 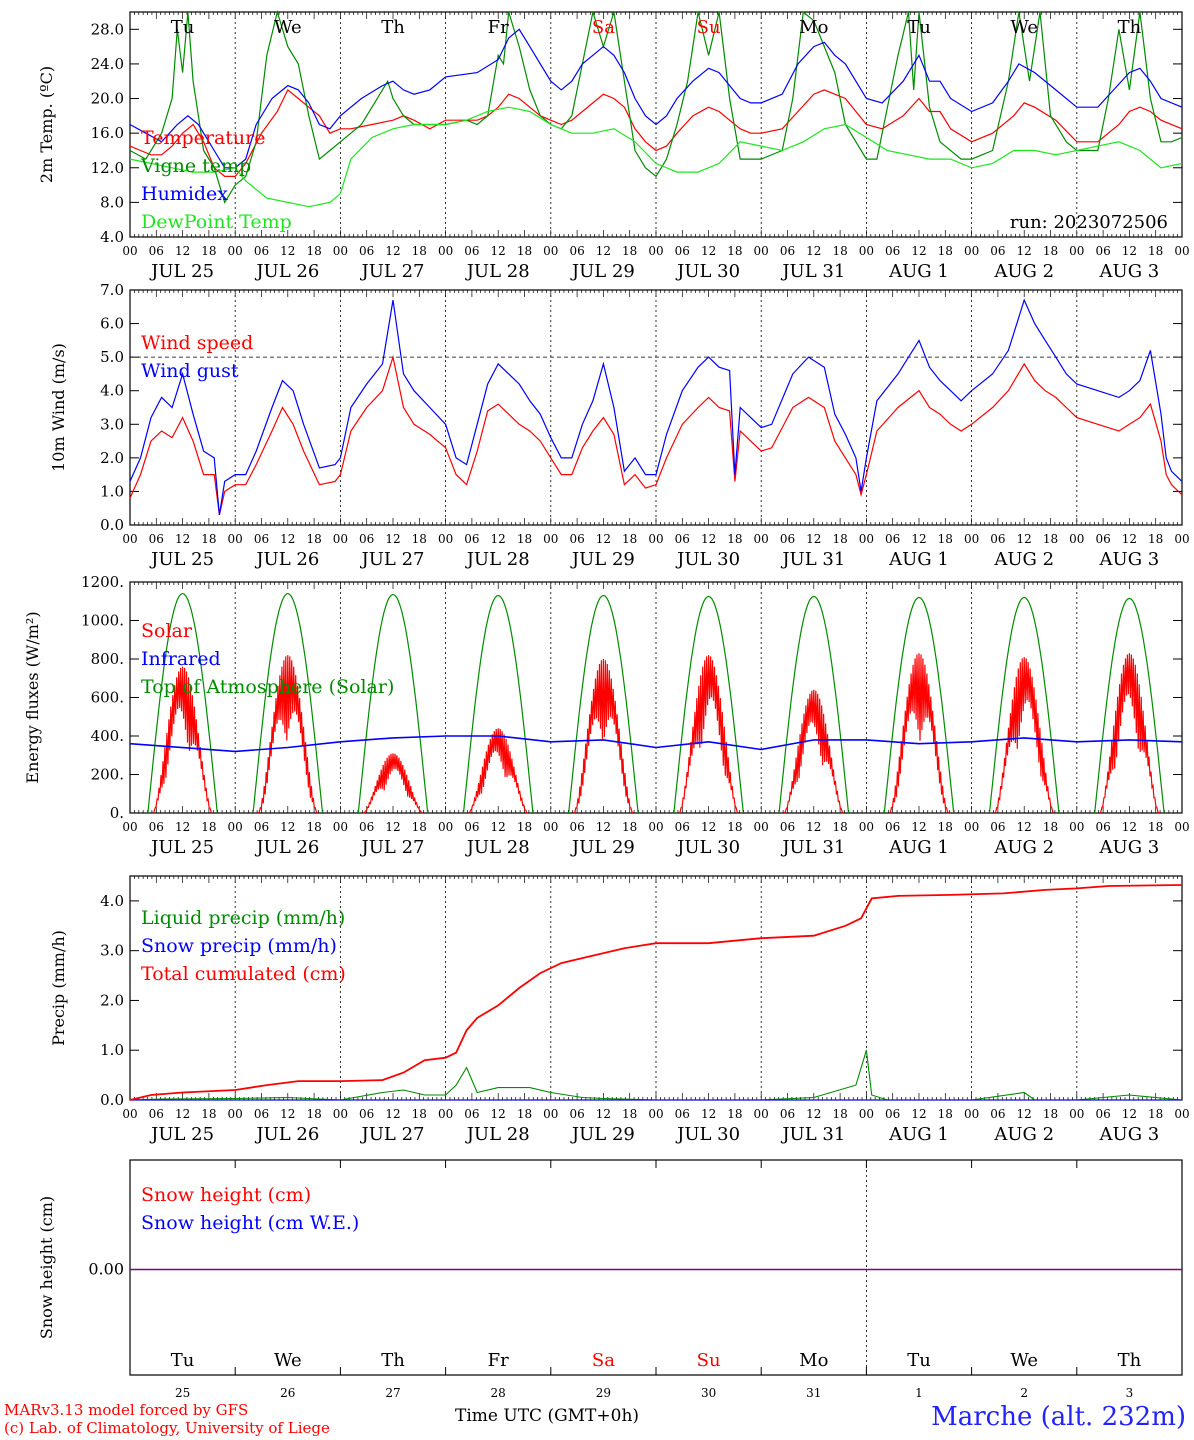 I want to click on y-tick-label: 7.0, so click(x=112, y=290).